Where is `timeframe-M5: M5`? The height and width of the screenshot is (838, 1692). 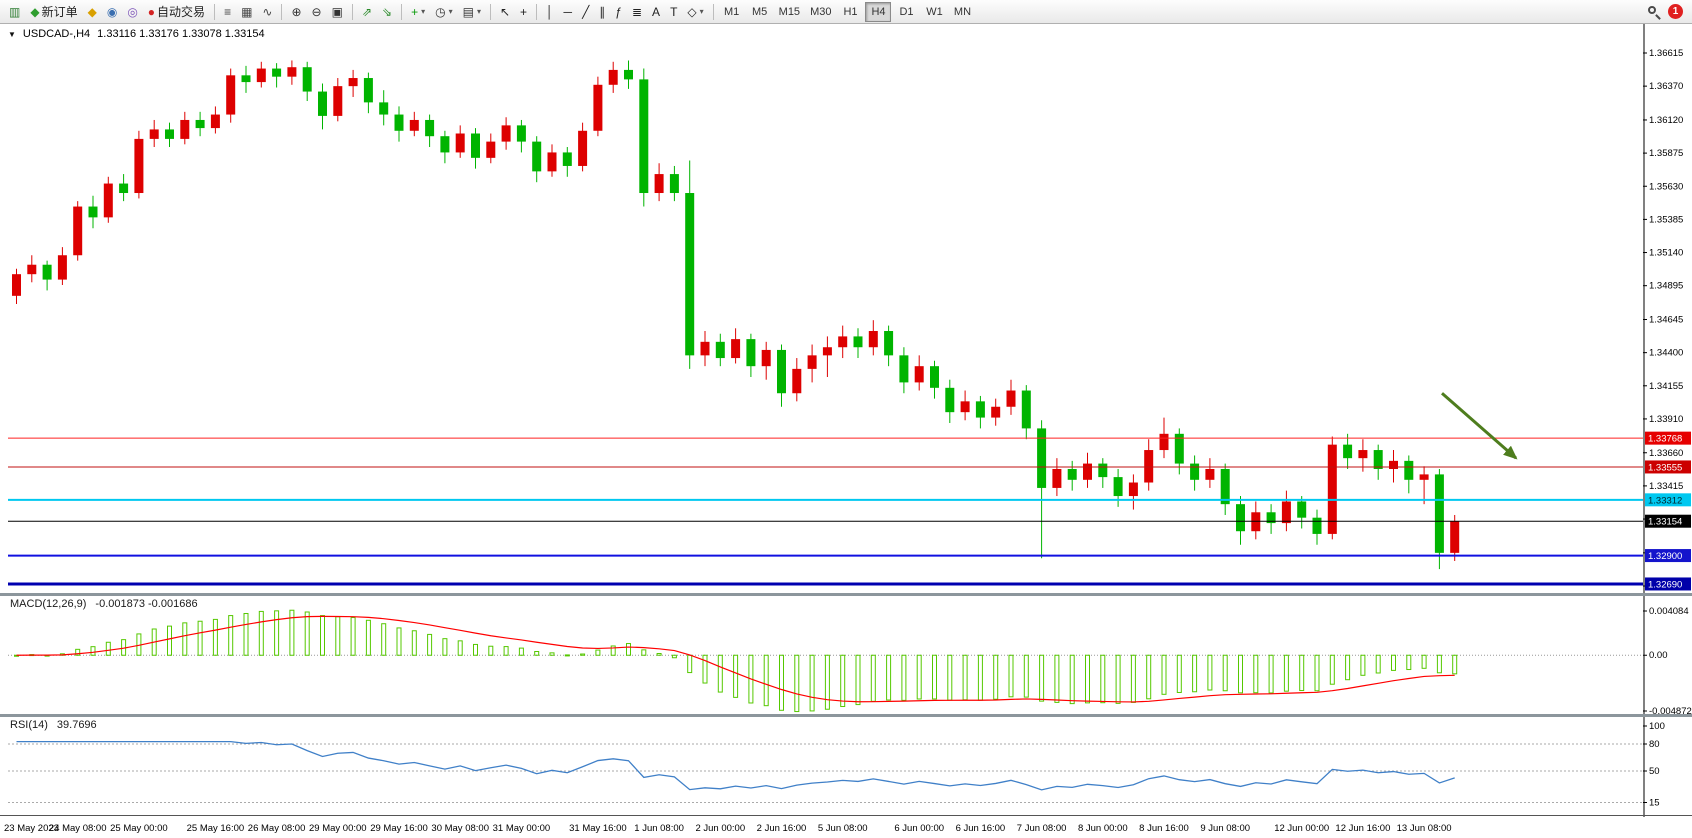
timeframe-M5: M5 is located at coordinates (760, 12).